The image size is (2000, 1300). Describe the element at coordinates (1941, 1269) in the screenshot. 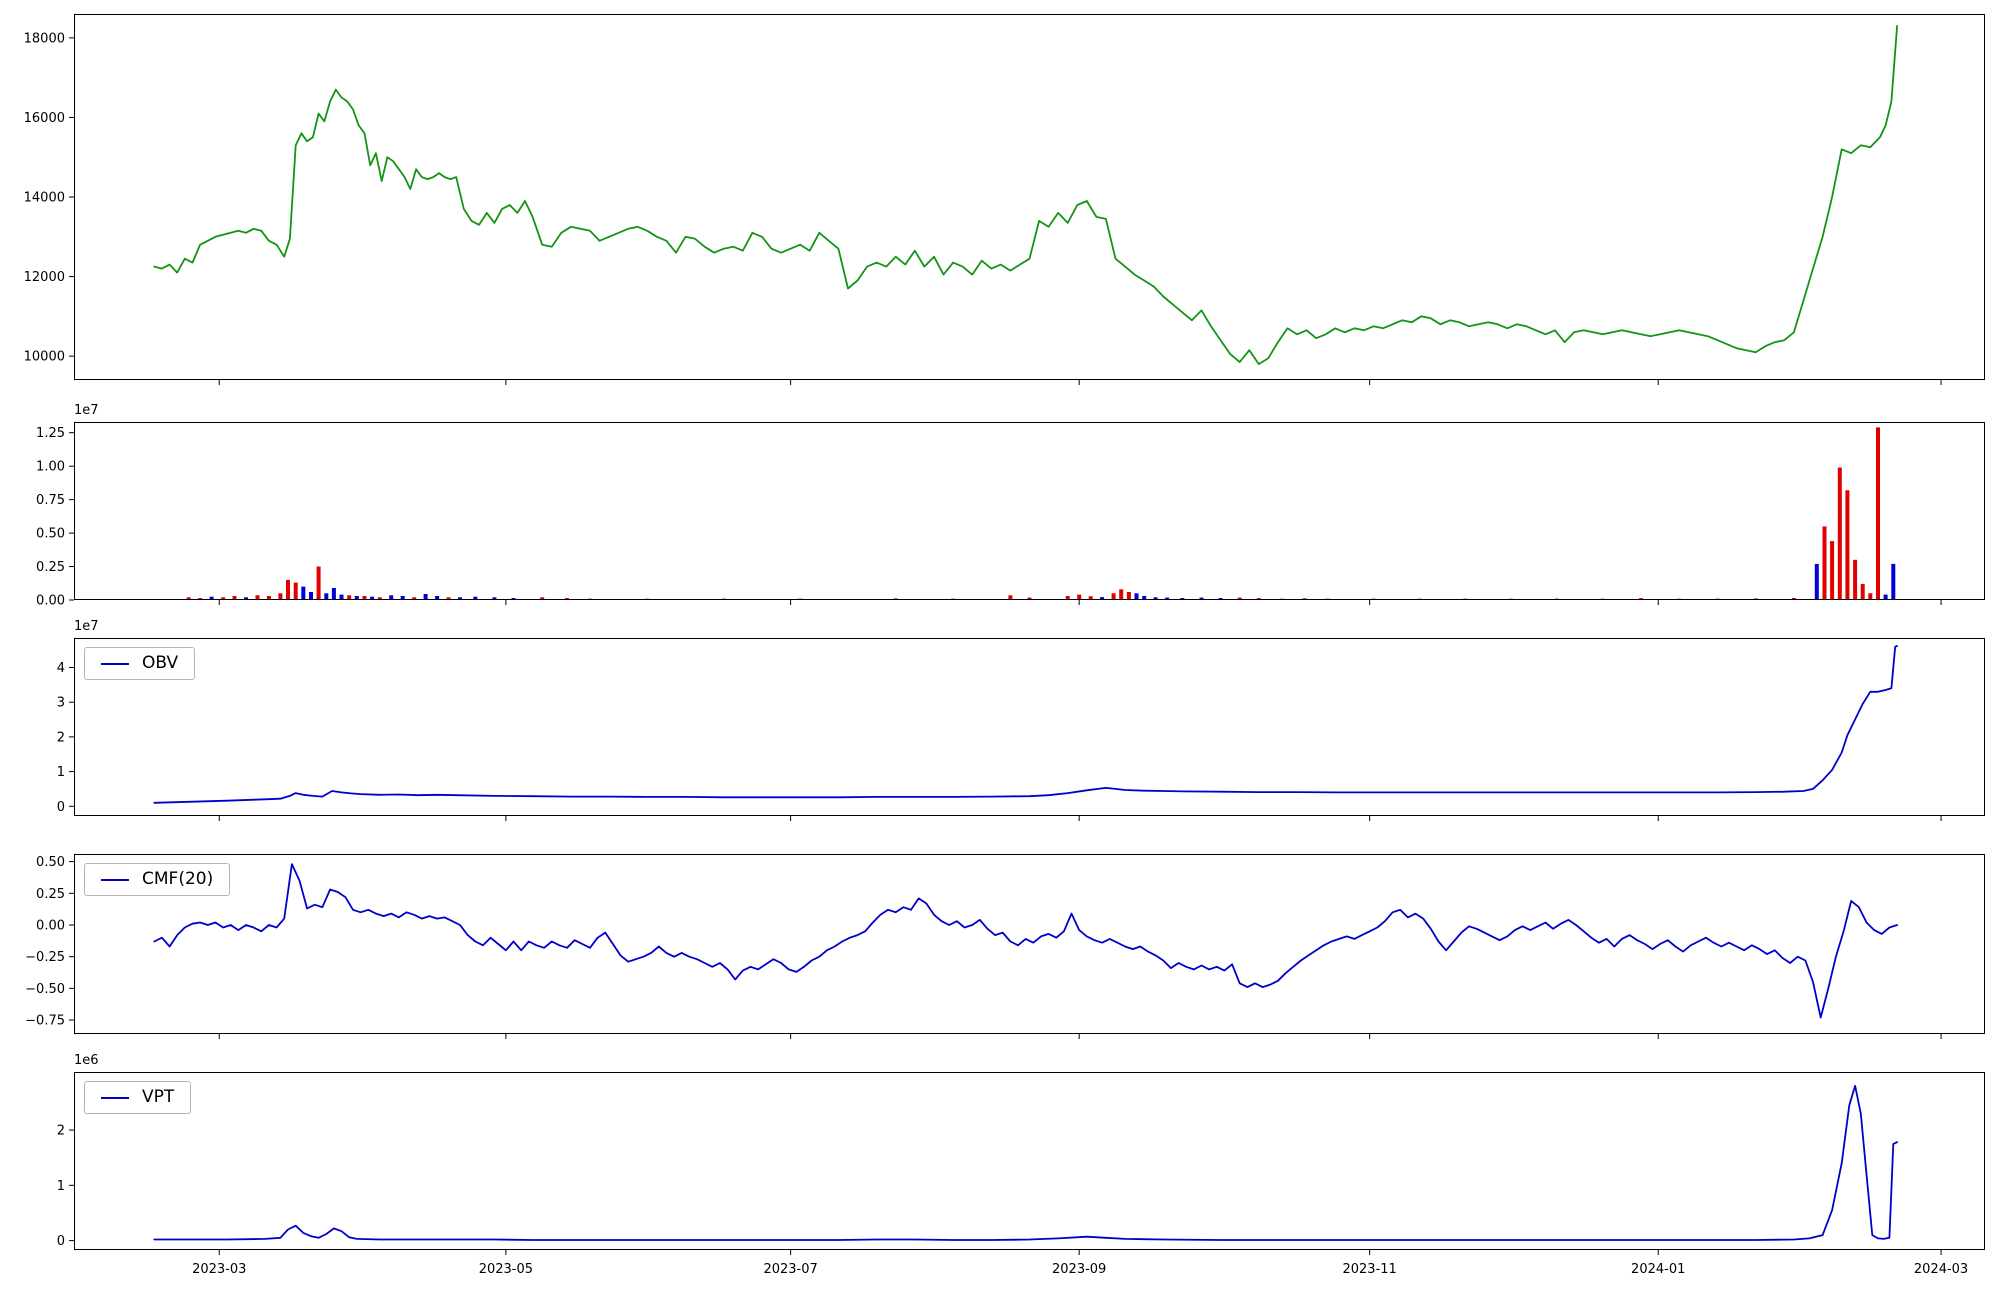

I see `svg-text: 2024-03` at that location.